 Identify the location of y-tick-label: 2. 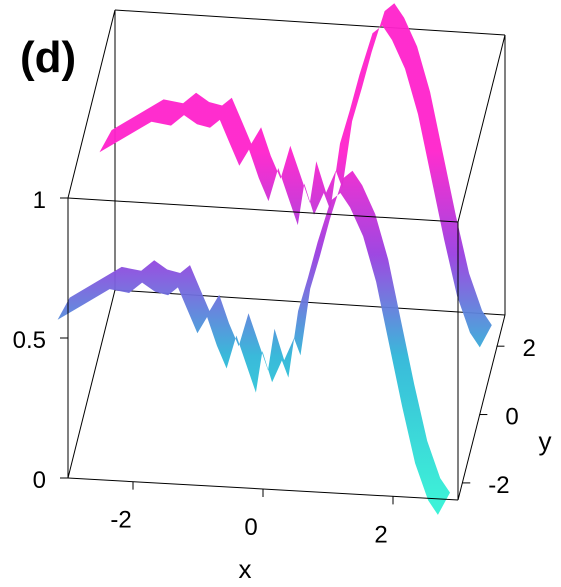
(528, 348).